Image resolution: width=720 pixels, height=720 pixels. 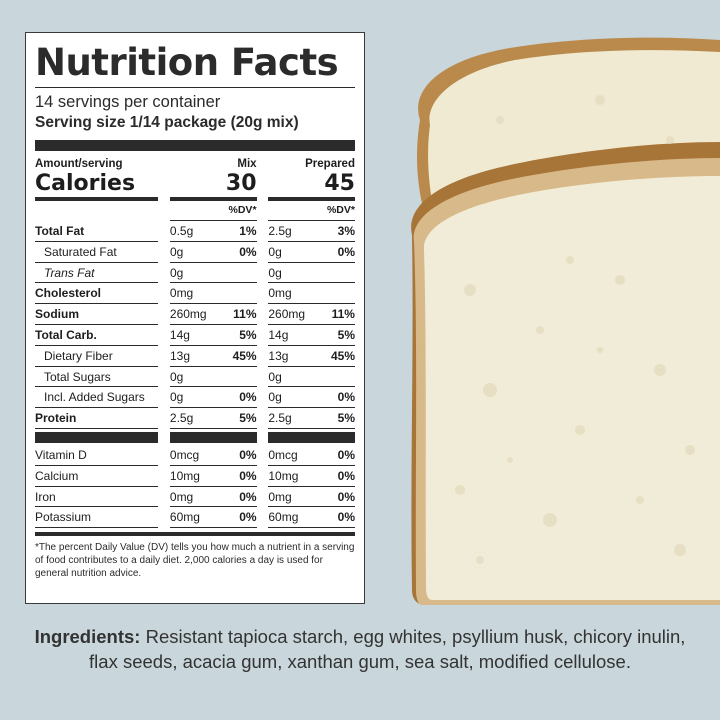 What do you see at coordinates (97, 199) in the screenshot?
I see `calories-underline` at bounding box center [97, 199].